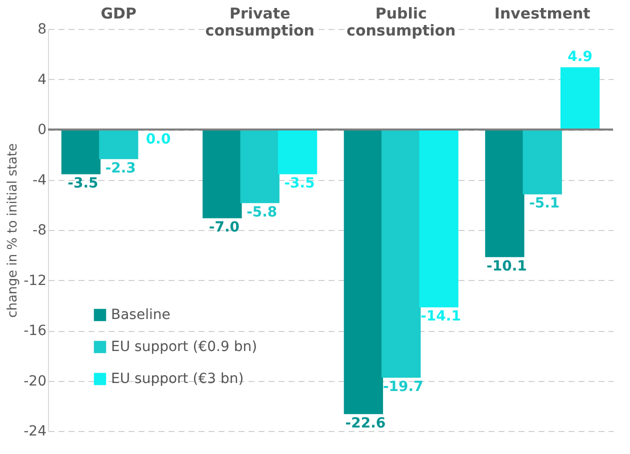  Describe the element at coordinates (580, 56) in the screenshot. I see `data-label: 4.9` at that location.